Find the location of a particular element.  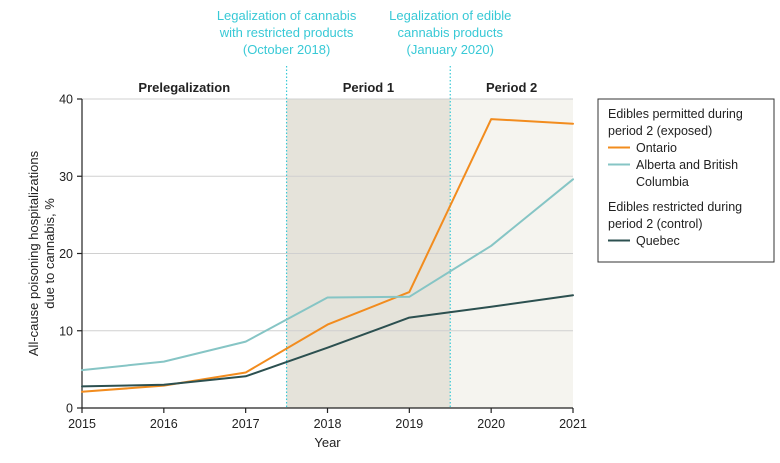

y-axis-title-line: due to cannabis, % is located at coordinates (49, 253).